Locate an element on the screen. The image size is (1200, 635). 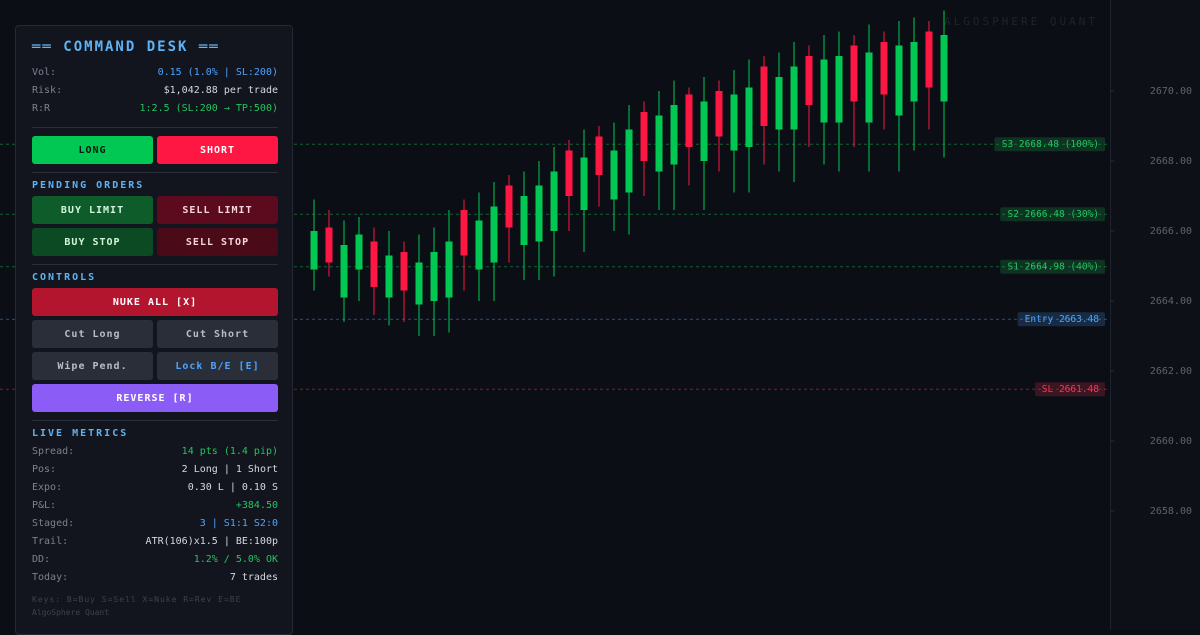
button: SHORT is located at coordinates (217, 150).